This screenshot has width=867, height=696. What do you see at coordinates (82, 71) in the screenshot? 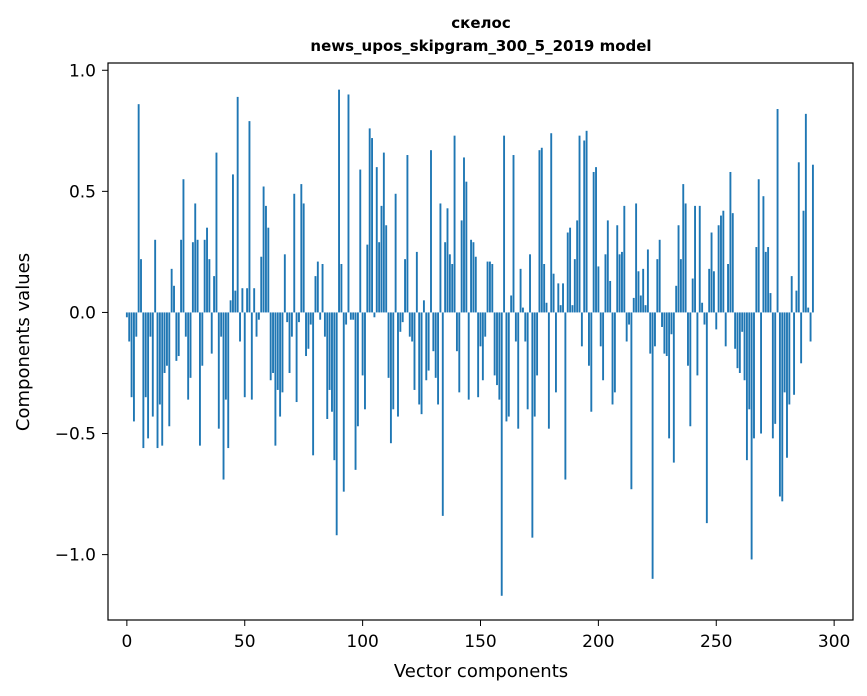
I see `y-tick-label: 1.0` at bounding box center [82, 71].